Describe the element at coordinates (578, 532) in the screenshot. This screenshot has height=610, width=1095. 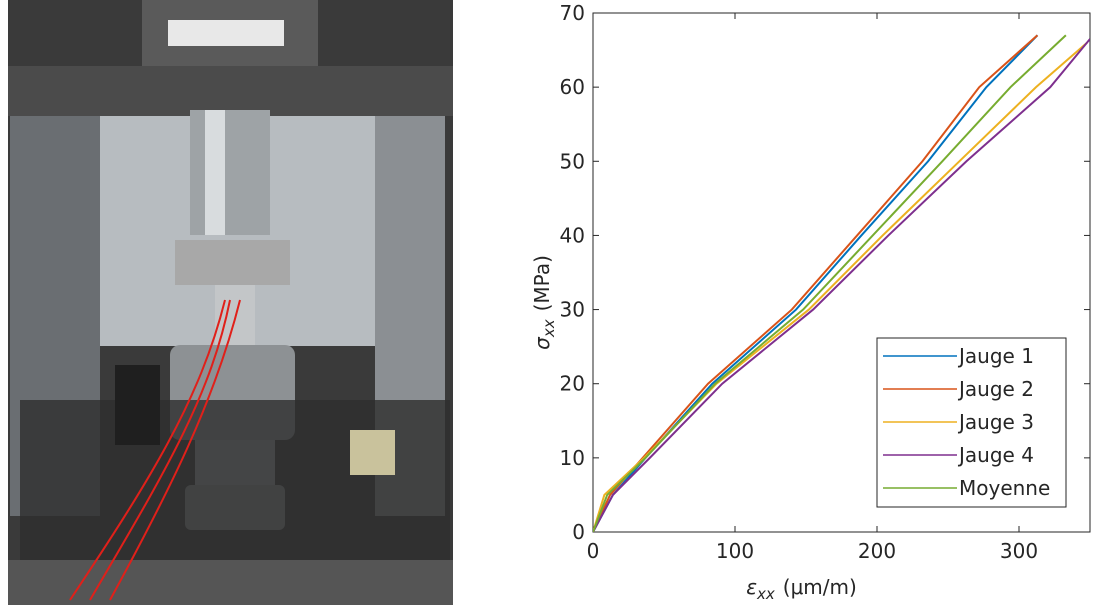
I see `y-tick-label: 0` at that location.